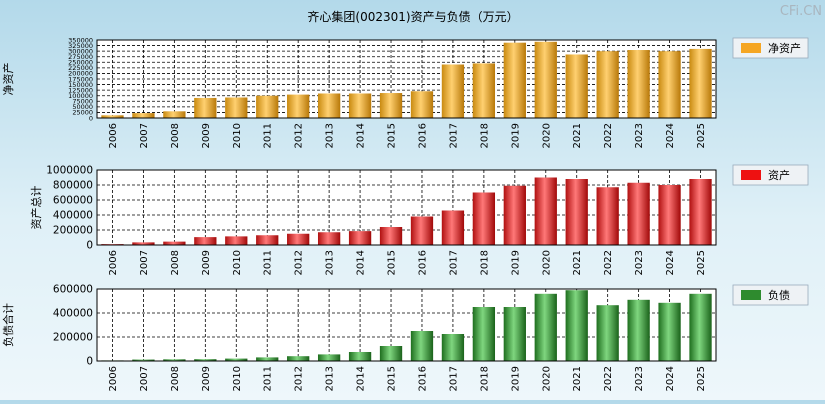 The width and height of the screenshot is (825, 404). What do you see at coordinates (607, 85) in the screenshot?
I see `bar-2022` at bounding box center [607, 85].